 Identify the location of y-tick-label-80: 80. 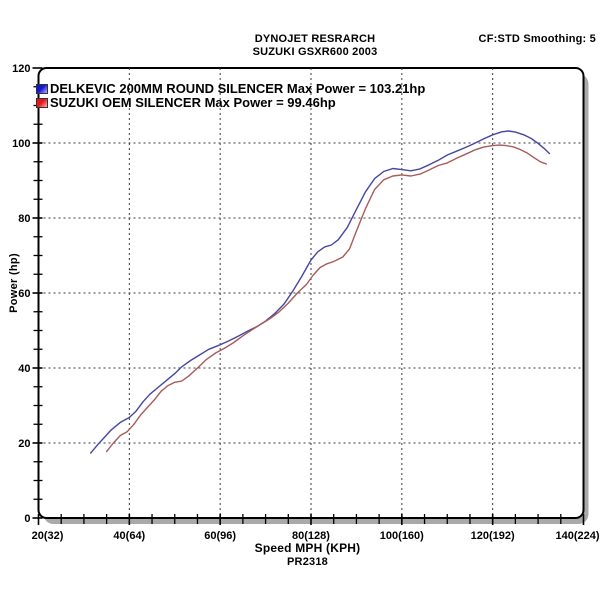
(24, 219).